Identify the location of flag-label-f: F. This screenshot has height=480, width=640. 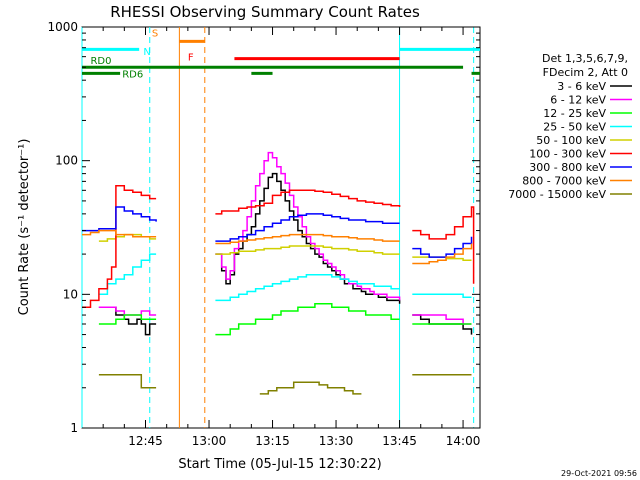
(191, 58).